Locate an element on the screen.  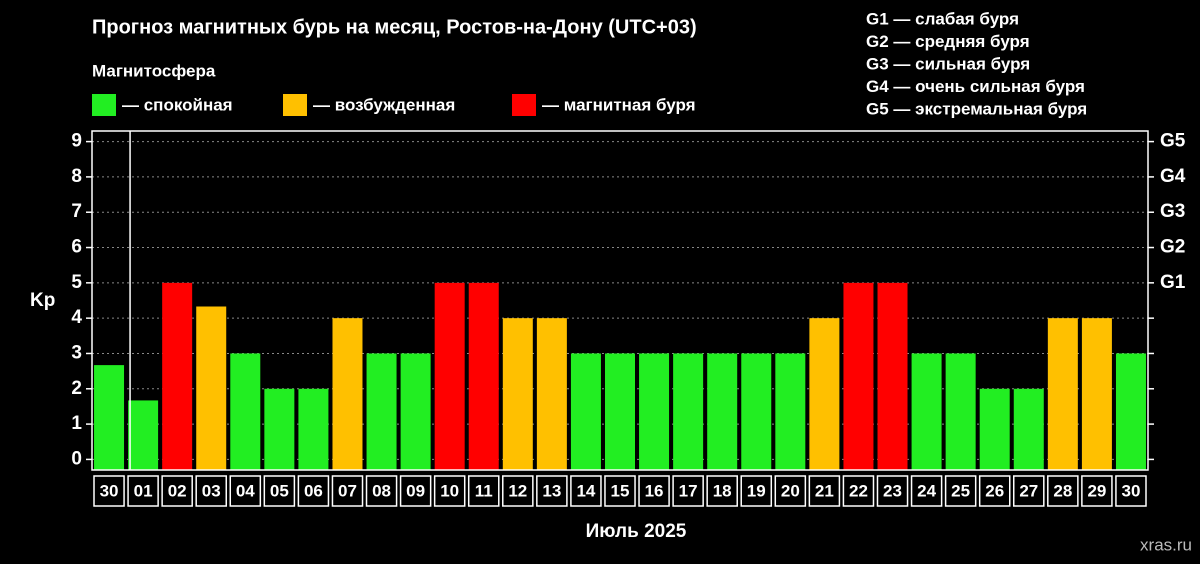
y-tick-label: 6 is located at coordinates (76, 247).